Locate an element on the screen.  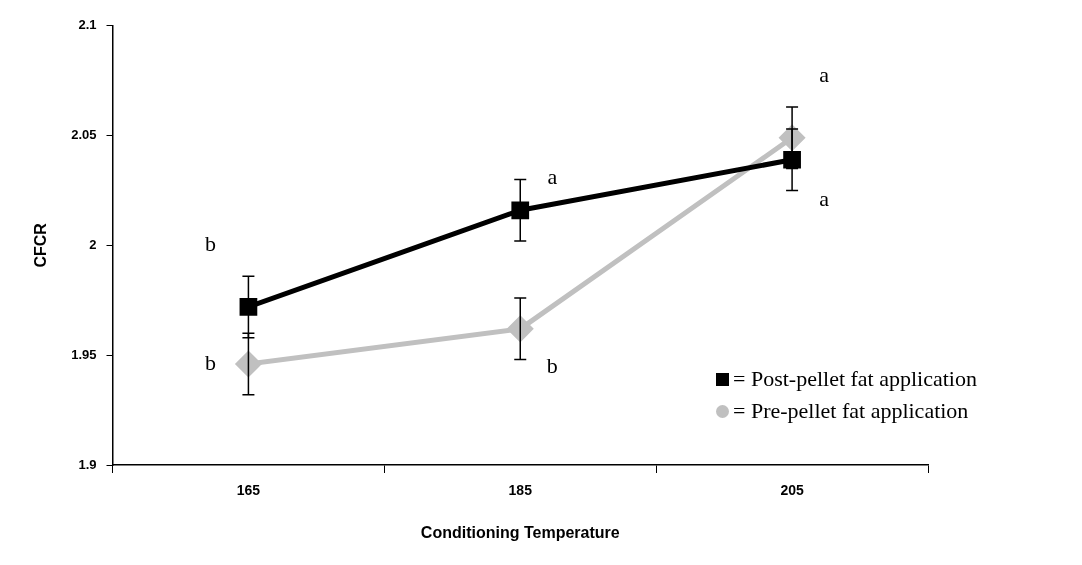
y-axis-title: CFCR is located at coordinates (41, 245).